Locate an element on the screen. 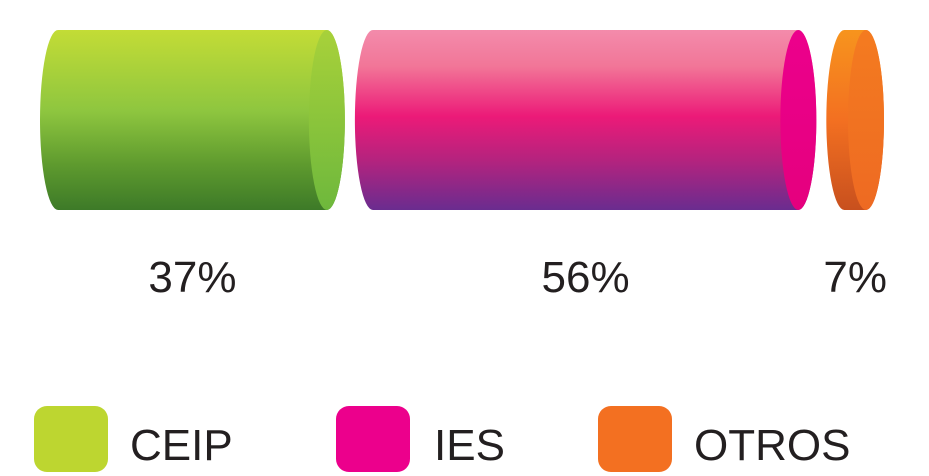  value-label-ies: 56% is located at coordinates (586, 277).